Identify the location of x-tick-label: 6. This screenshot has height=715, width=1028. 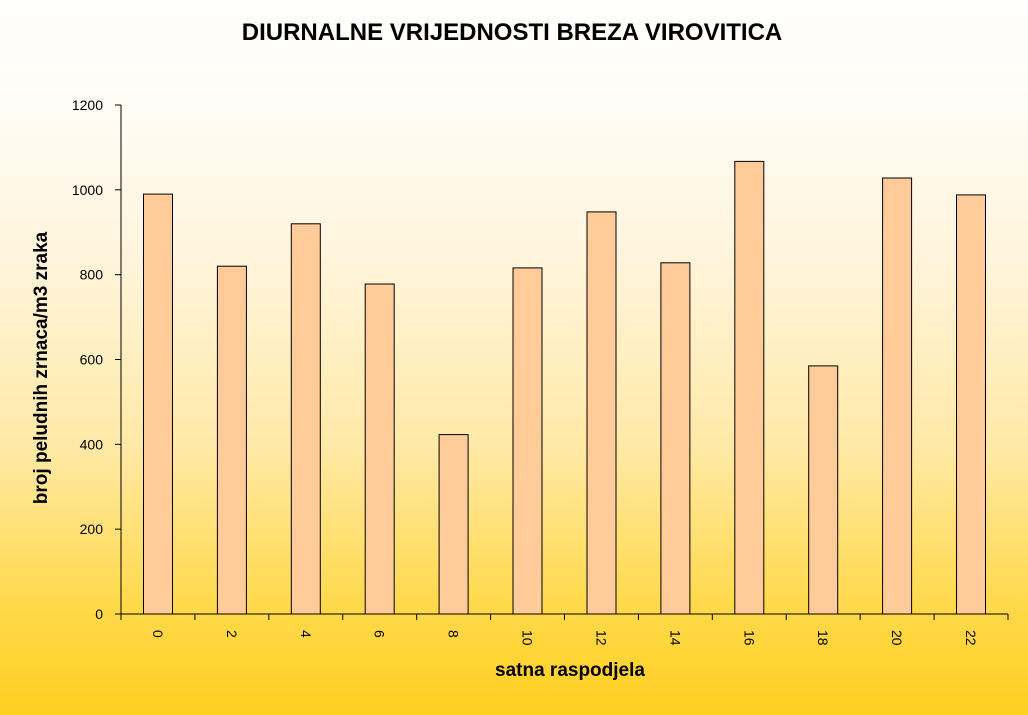
(380, 634).